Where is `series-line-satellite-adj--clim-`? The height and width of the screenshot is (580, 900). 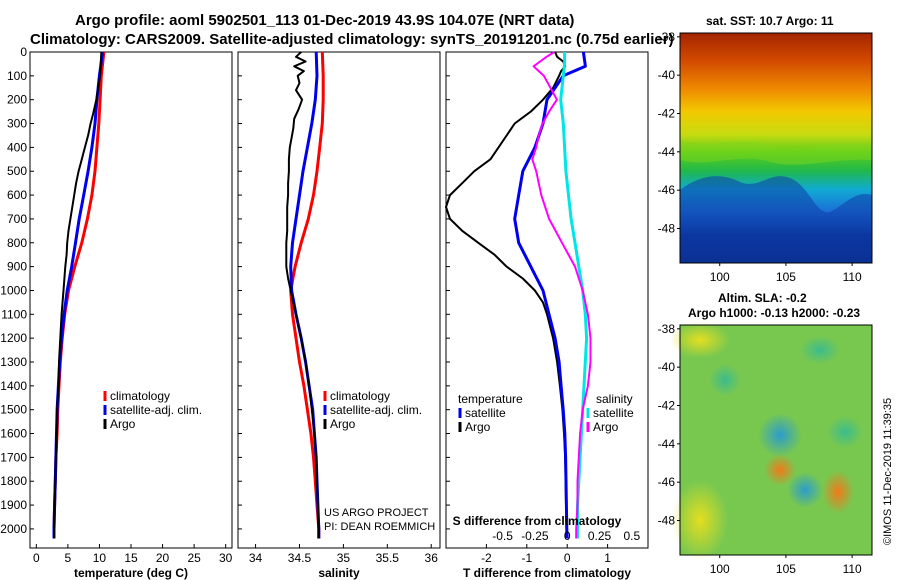
series-line-satellite-adj--clim- is located at coordinates (78, 295).